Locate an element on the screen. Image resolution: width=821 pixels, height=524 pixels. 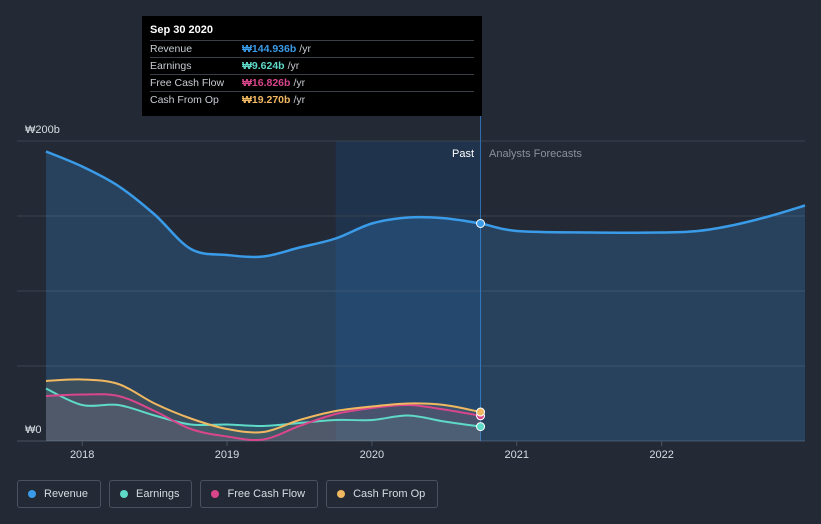
tooltip-value: ₩16.826b is located at coordinates (266, 83).